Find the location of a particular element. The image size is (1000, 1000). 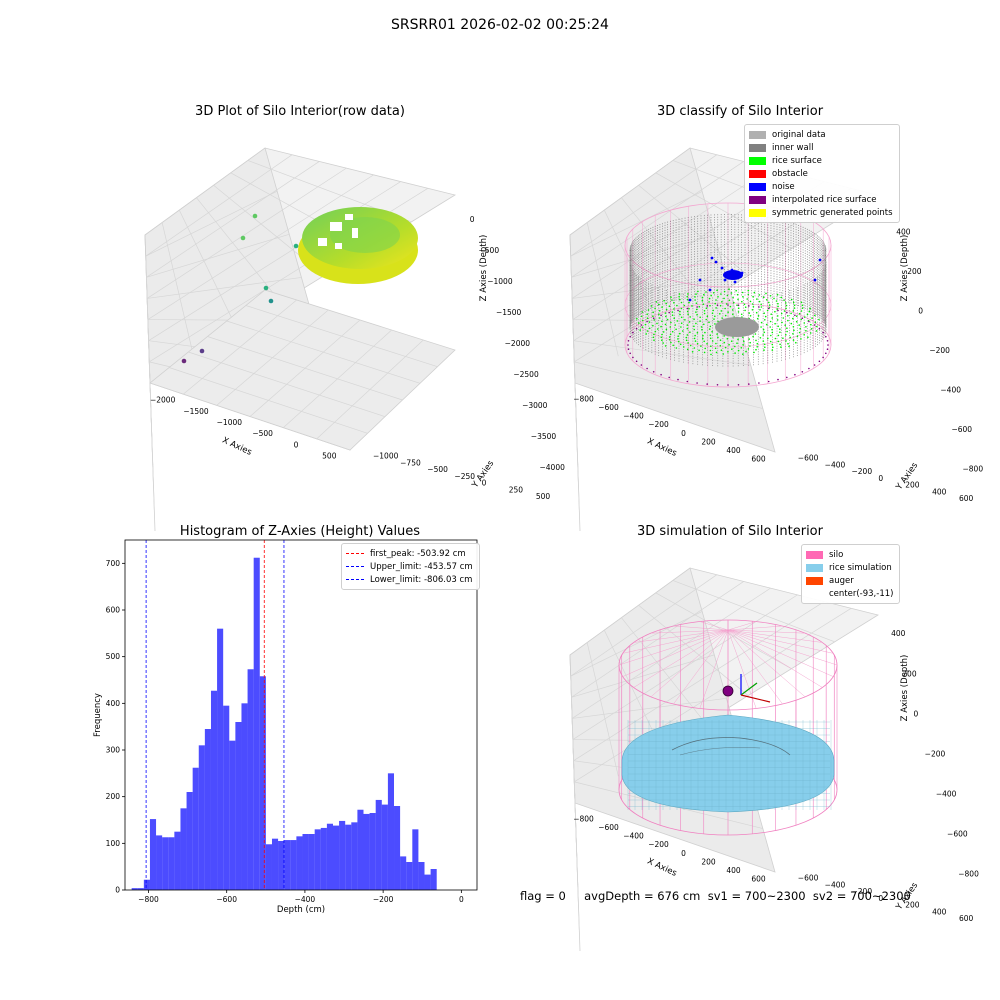

p2-ytick: 600 is located at coordinates (966, 498).